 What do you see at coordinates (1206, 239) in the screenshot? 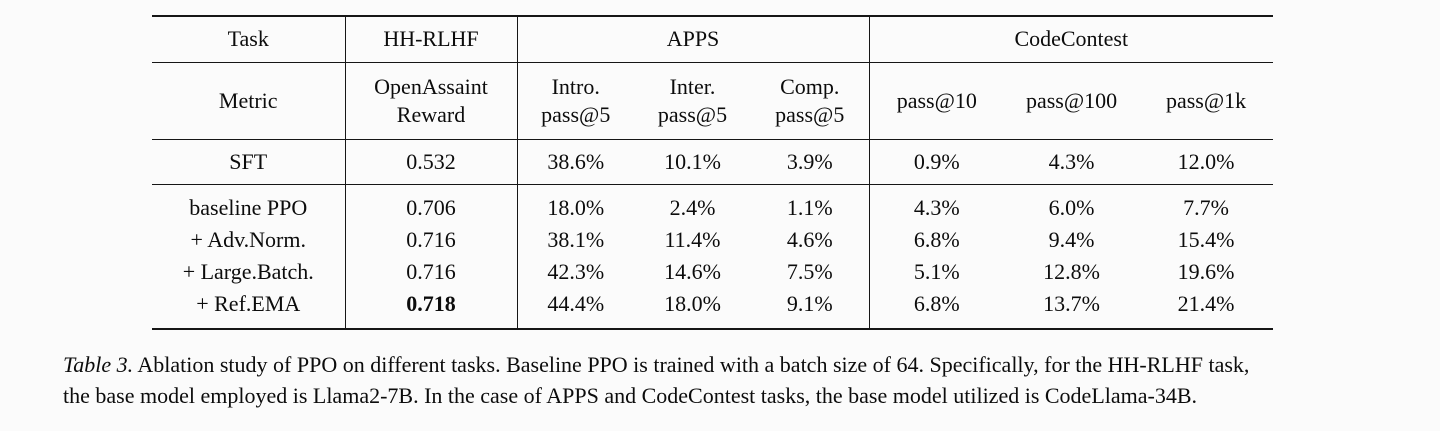
I see `table-cell: 15.4%` at bounding box center [1206, 239].